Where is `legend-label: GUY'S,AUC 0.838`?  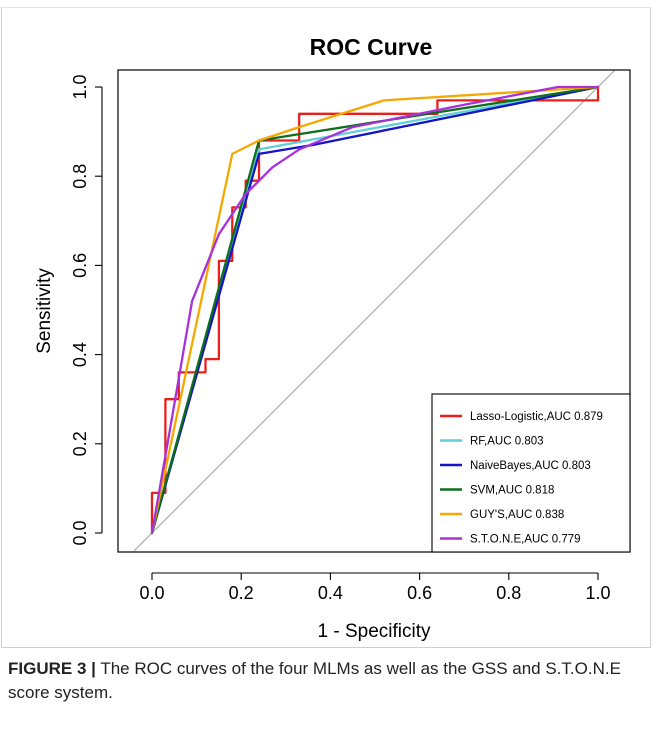
legend-label: GUY'S,AUC 0.838 is located at coordinates (517, 515).